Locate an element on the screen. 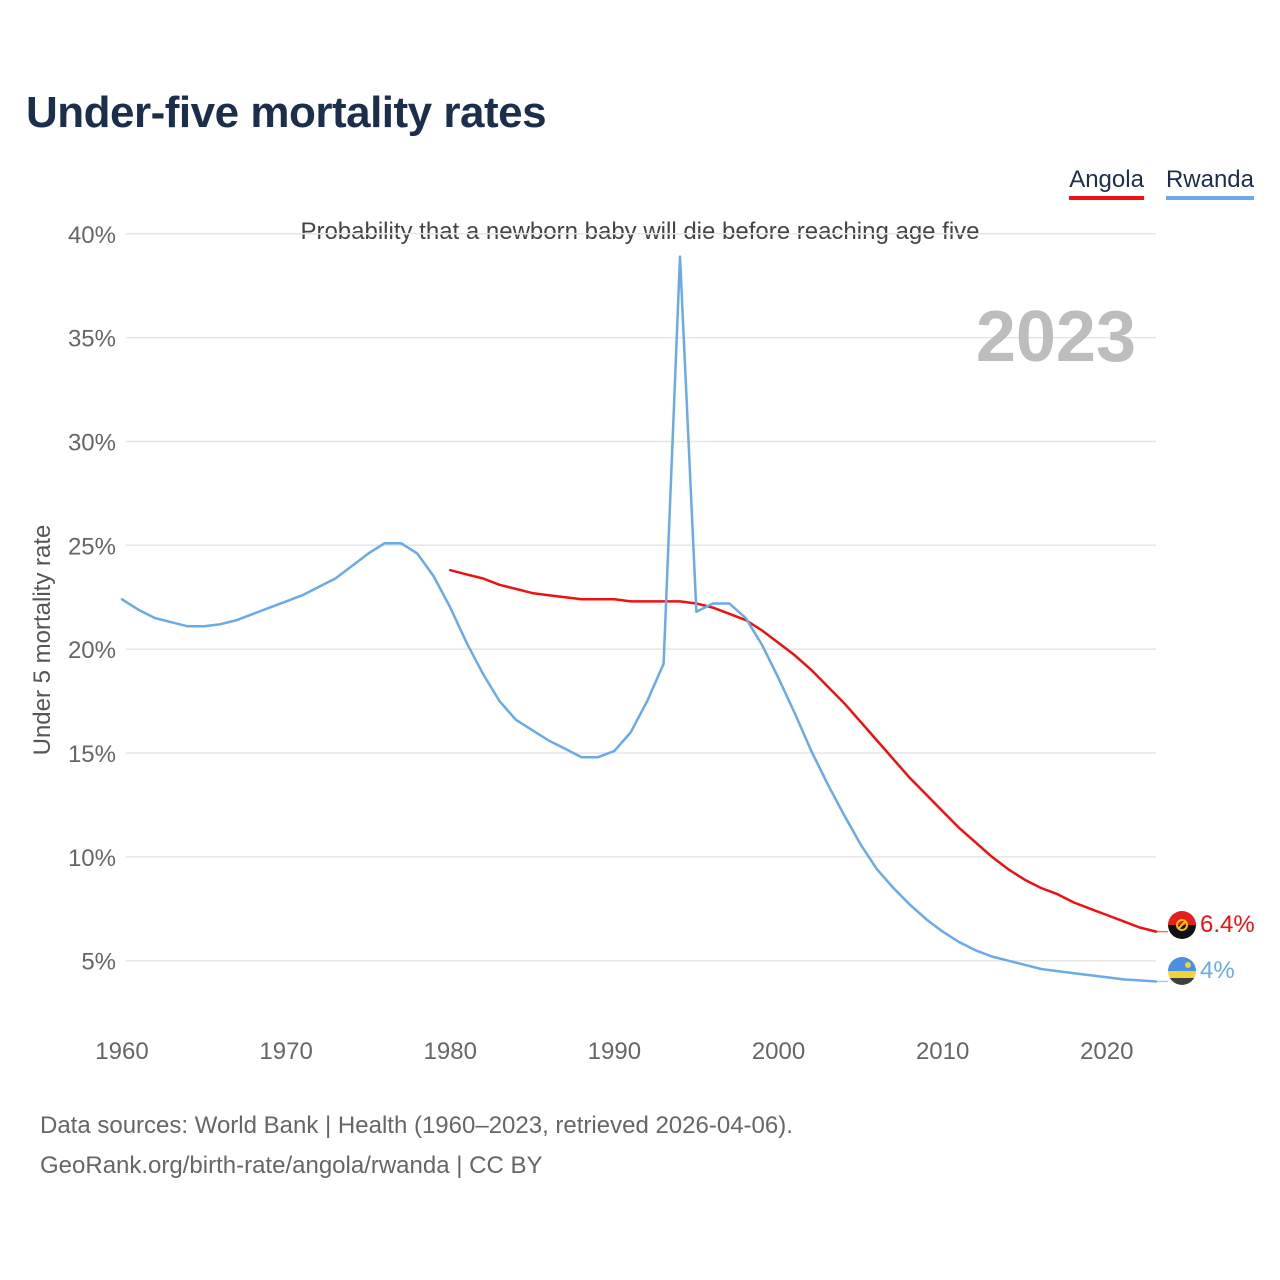 This screenshot has width=1280, height=1280. y-axis-ticks: 5% 10% 15% 20% 25% 30% 35% 40% is located at coordinates (92, 599).